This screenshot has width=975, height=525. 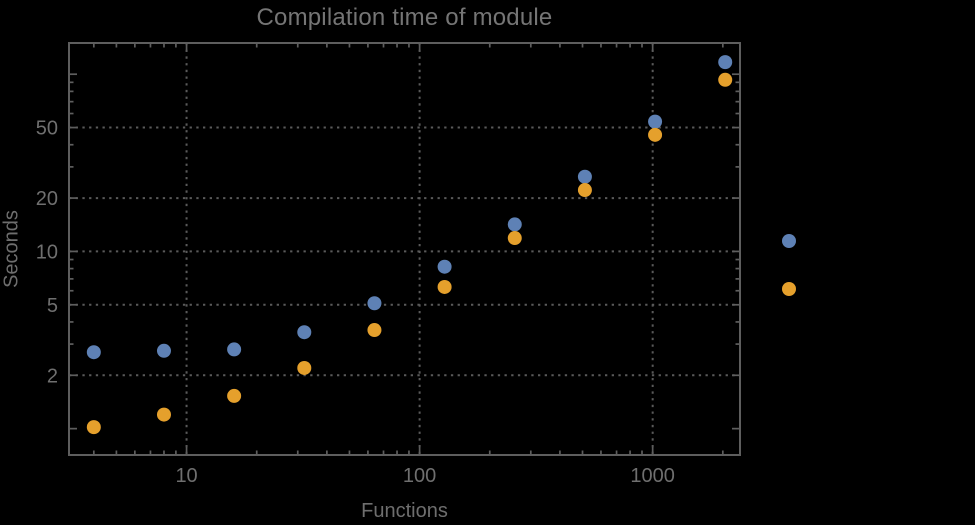 I want to click on y-tick-label: 10, so click(x=47, y=252).